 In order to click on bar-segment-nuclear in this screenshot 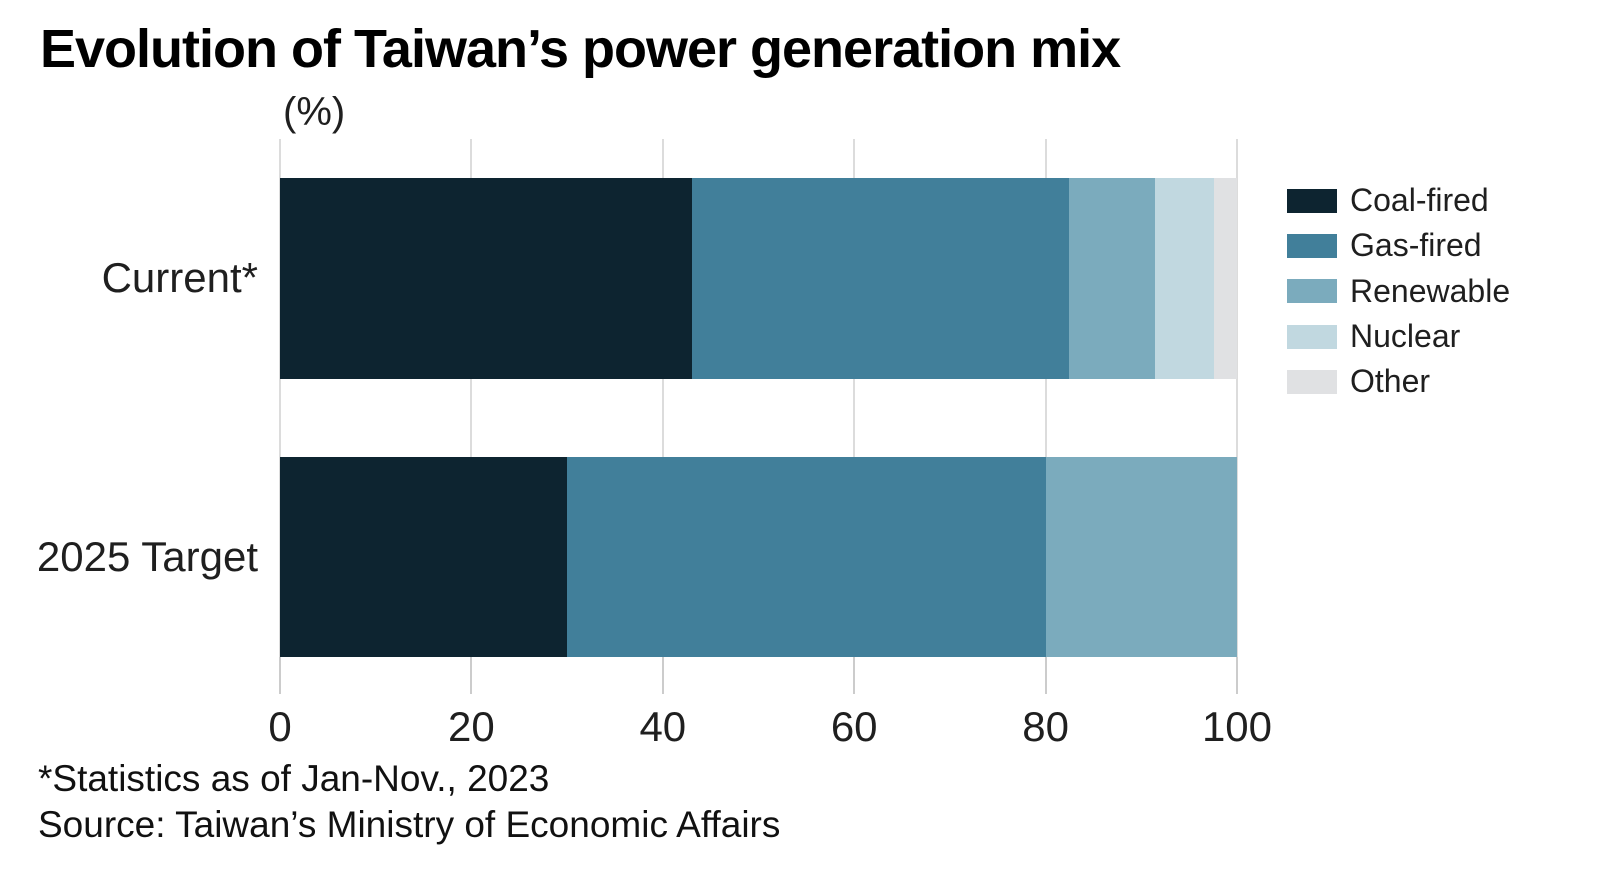, I will do `click(1184, 278)`.